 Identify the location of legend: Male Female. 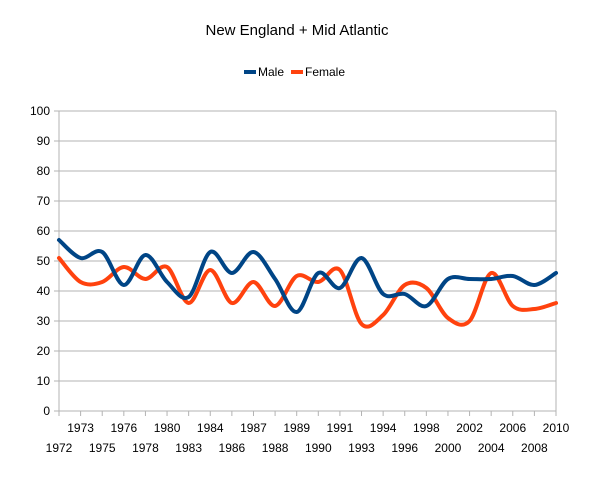
(294, 72).